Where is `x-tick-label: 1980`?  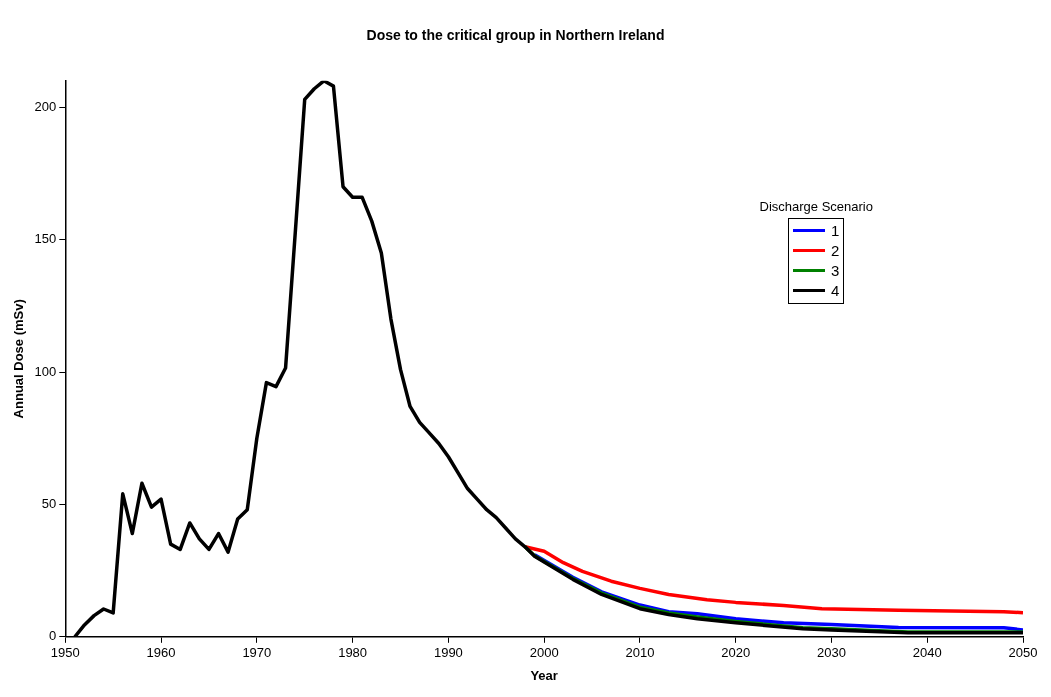
x-tick-label: 1980 is located at coordinates (353, 653).